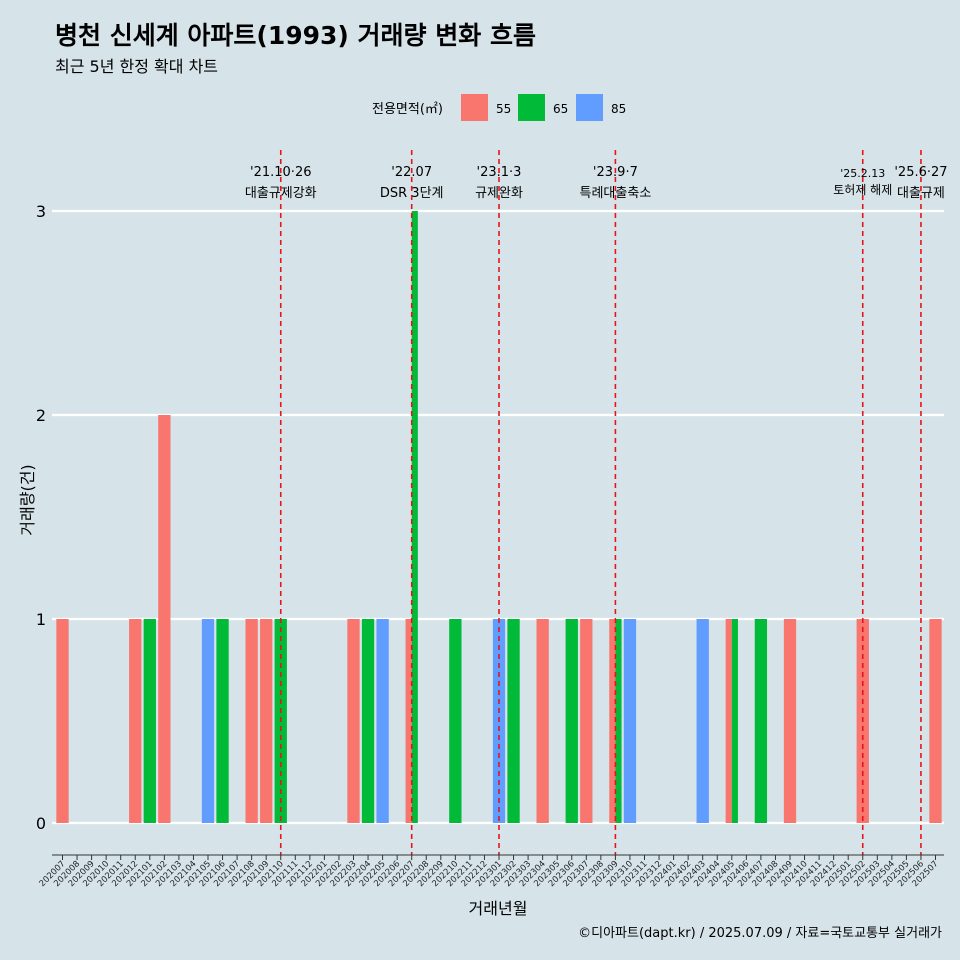 The width and height of the screenshot is (960, 960). What do you see at coordinates (615, 172) in the screenshot?
I see `event-date: '23.9·7` at bounding box center [615, 172].